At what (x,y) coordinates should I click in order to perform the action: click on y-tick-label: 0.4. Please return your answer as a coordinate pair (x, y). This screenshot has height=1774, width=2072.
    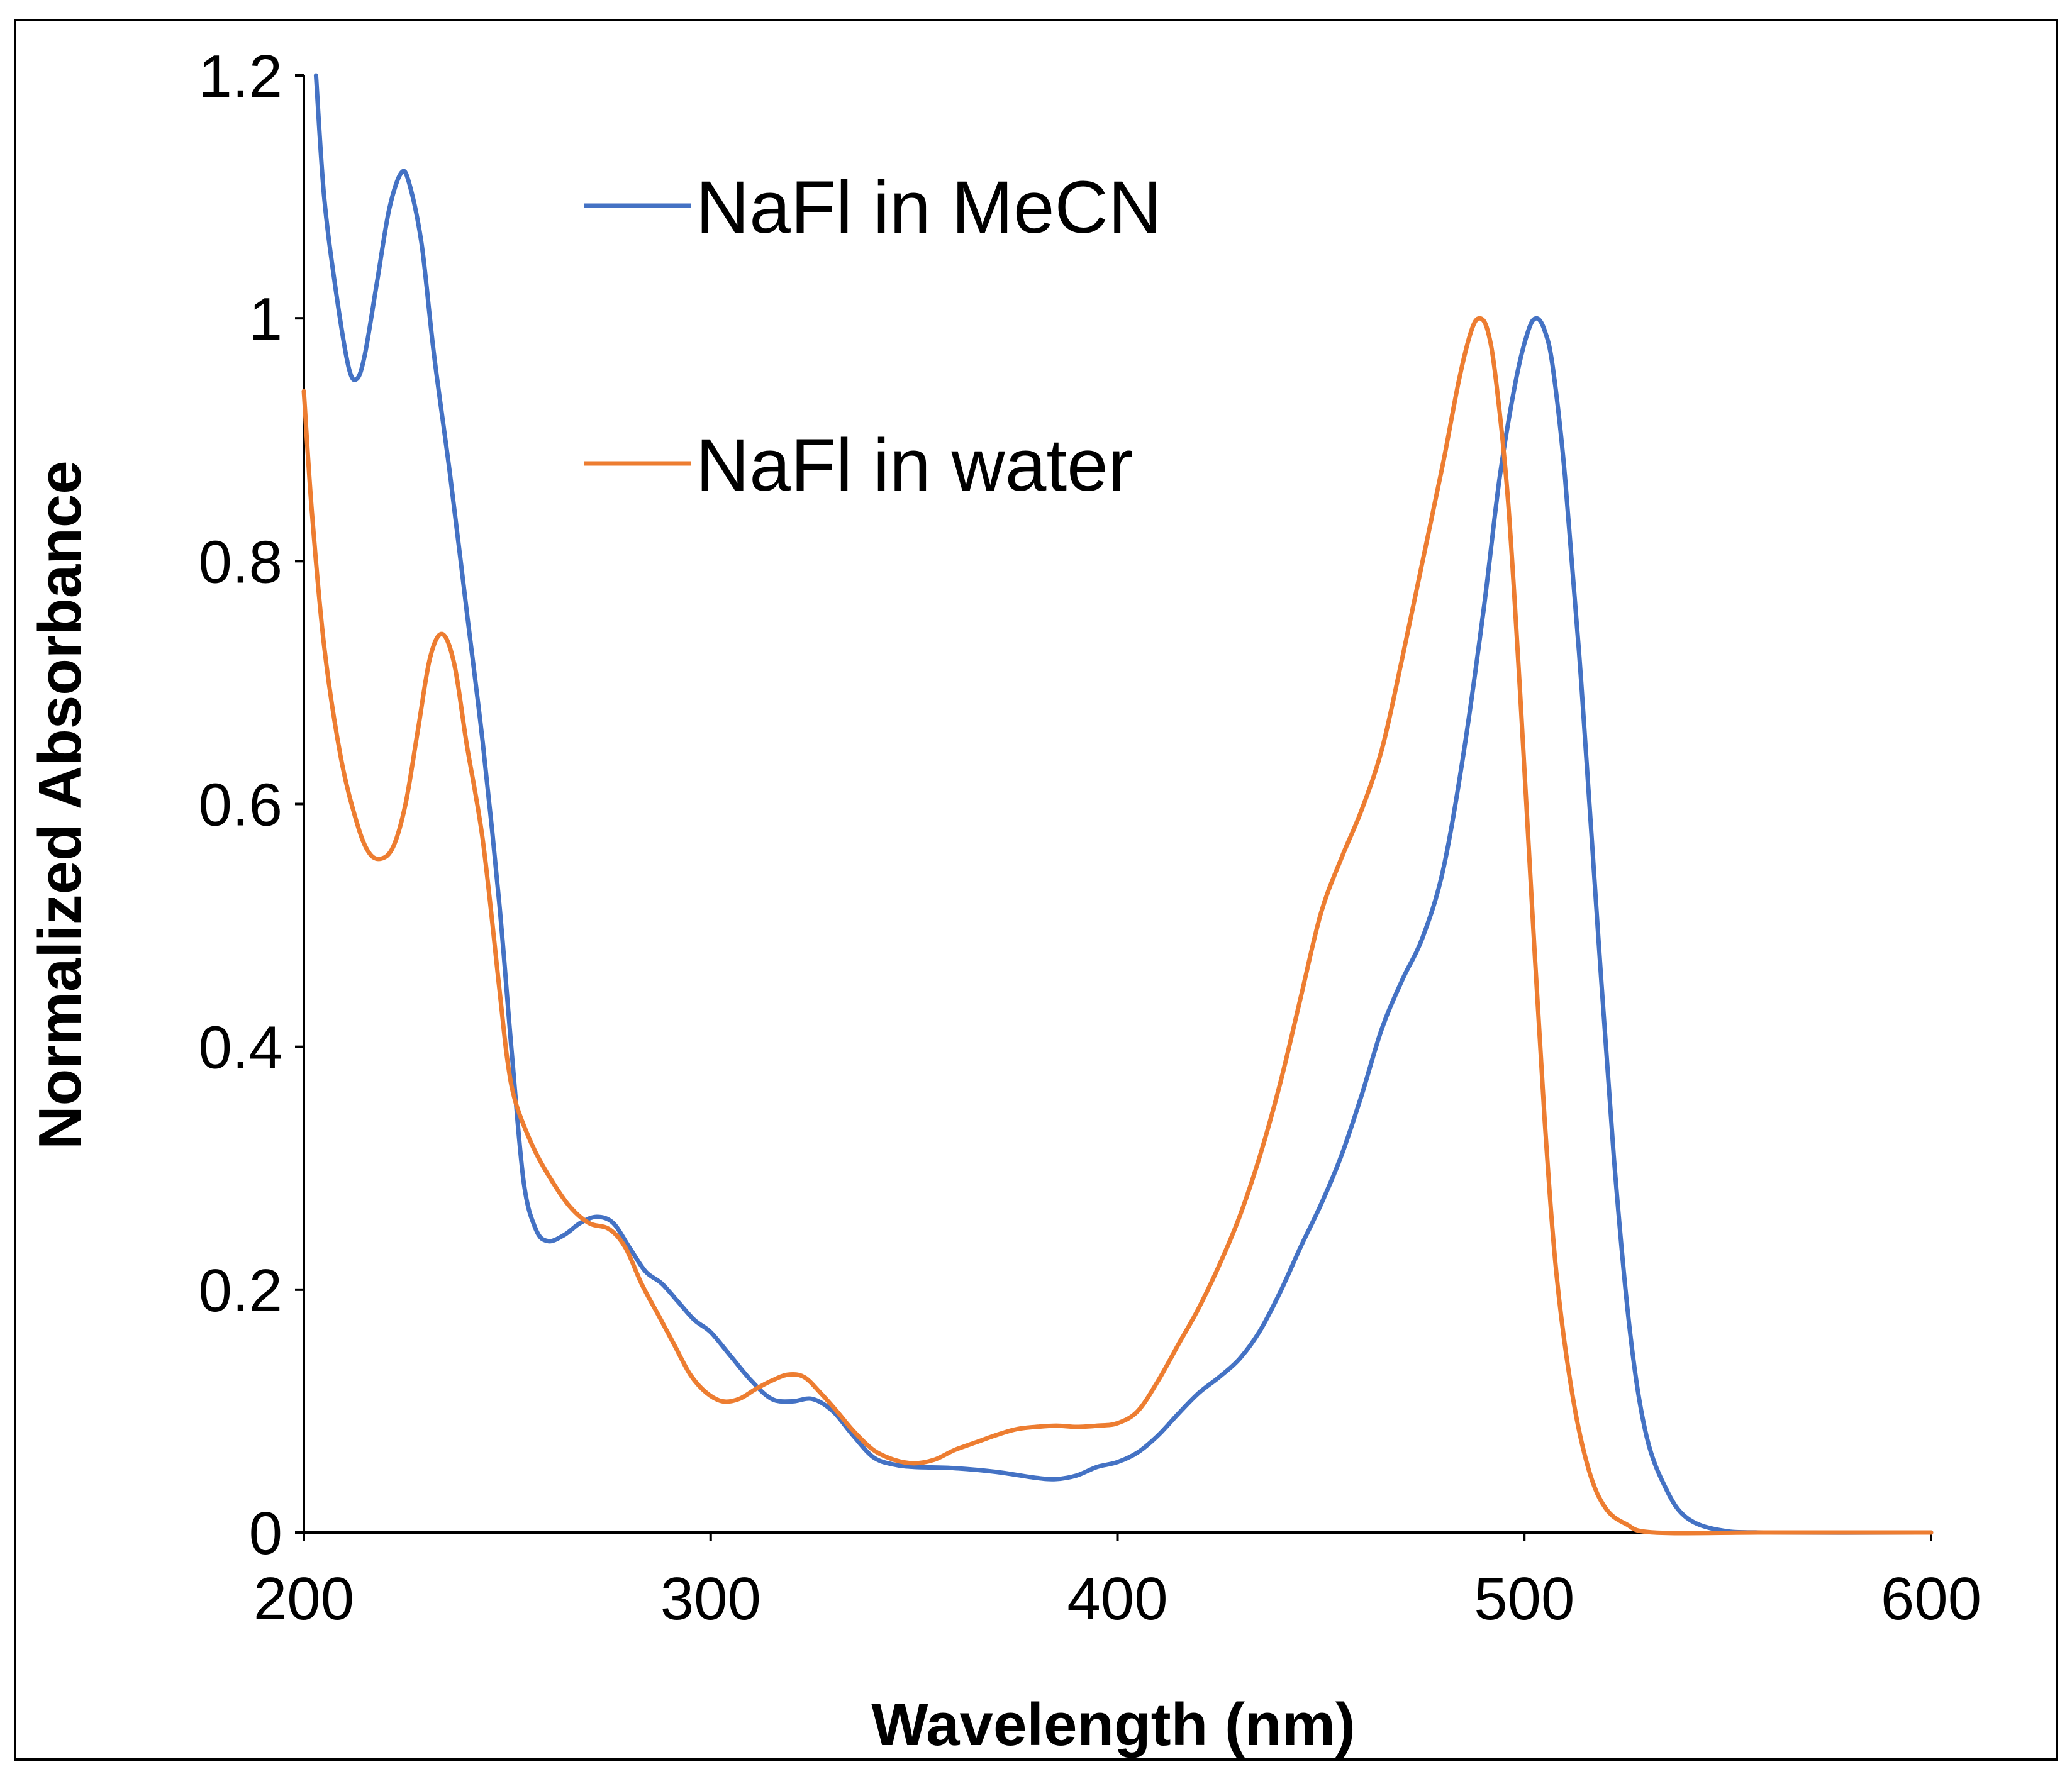
    Looking at the image, I should click on (240, 1048).